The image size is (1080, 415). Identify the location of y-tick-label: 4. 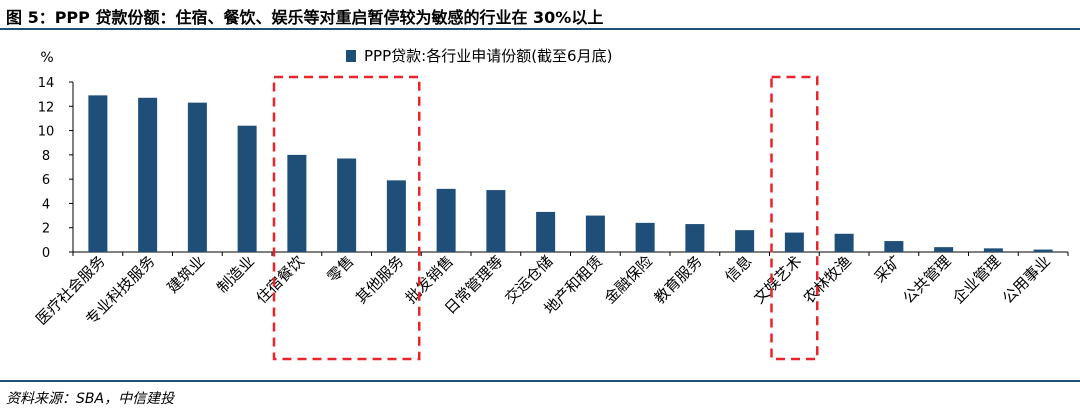
(46, 204).